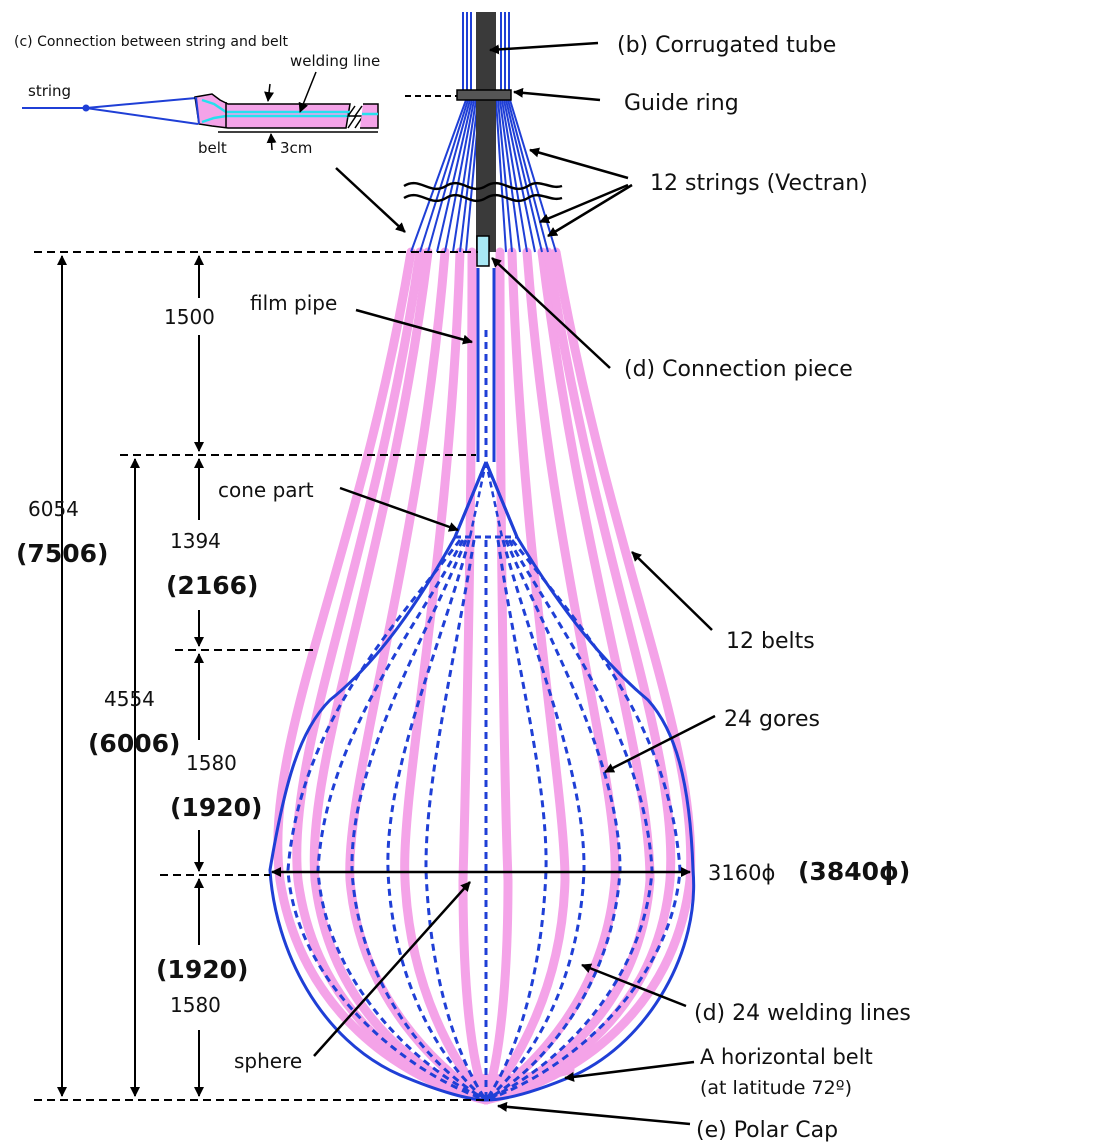 This screenshot has height=1148, width=1108. What do you see at coordinates (134, 743) in the screenshot?
I see `dim-body-big: (6006)` at bounding box center [134, 743].